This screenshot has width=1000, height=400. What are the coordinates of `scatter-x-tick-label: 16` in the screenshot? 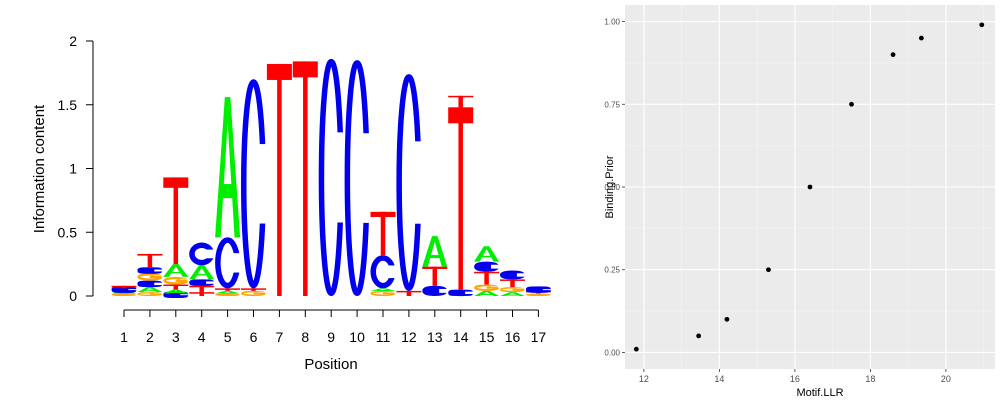 It's located at (795, 379).